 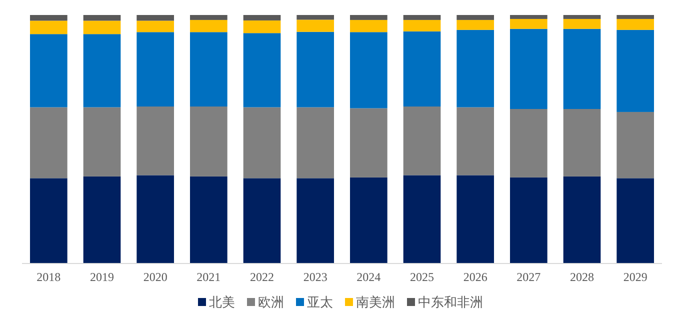 I want to click on x-tick-label: 2018, so click(x=48, y=277).